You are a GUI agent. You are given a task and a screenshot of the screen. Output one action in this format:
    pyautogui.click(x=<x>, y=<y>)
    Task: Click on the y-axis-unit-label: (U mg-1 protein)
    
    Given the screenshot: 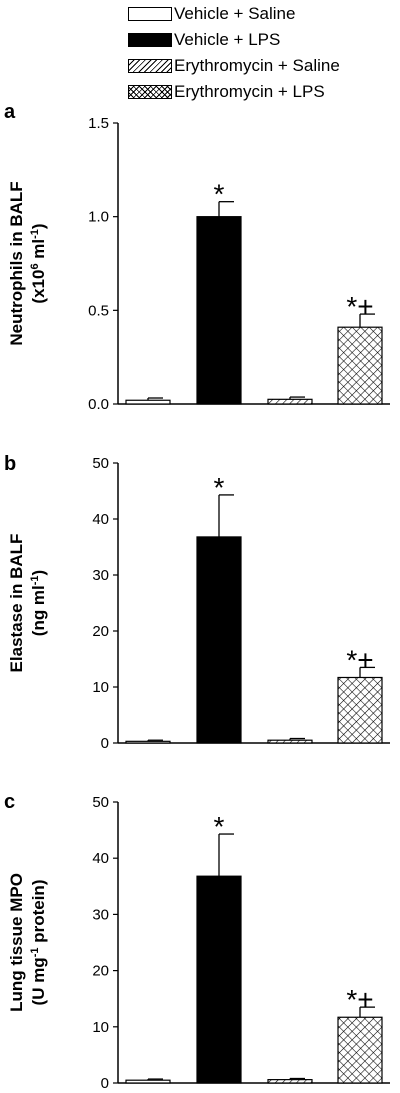 What is the action you would take?
    pyautogui.click(x=38, y=943)
    